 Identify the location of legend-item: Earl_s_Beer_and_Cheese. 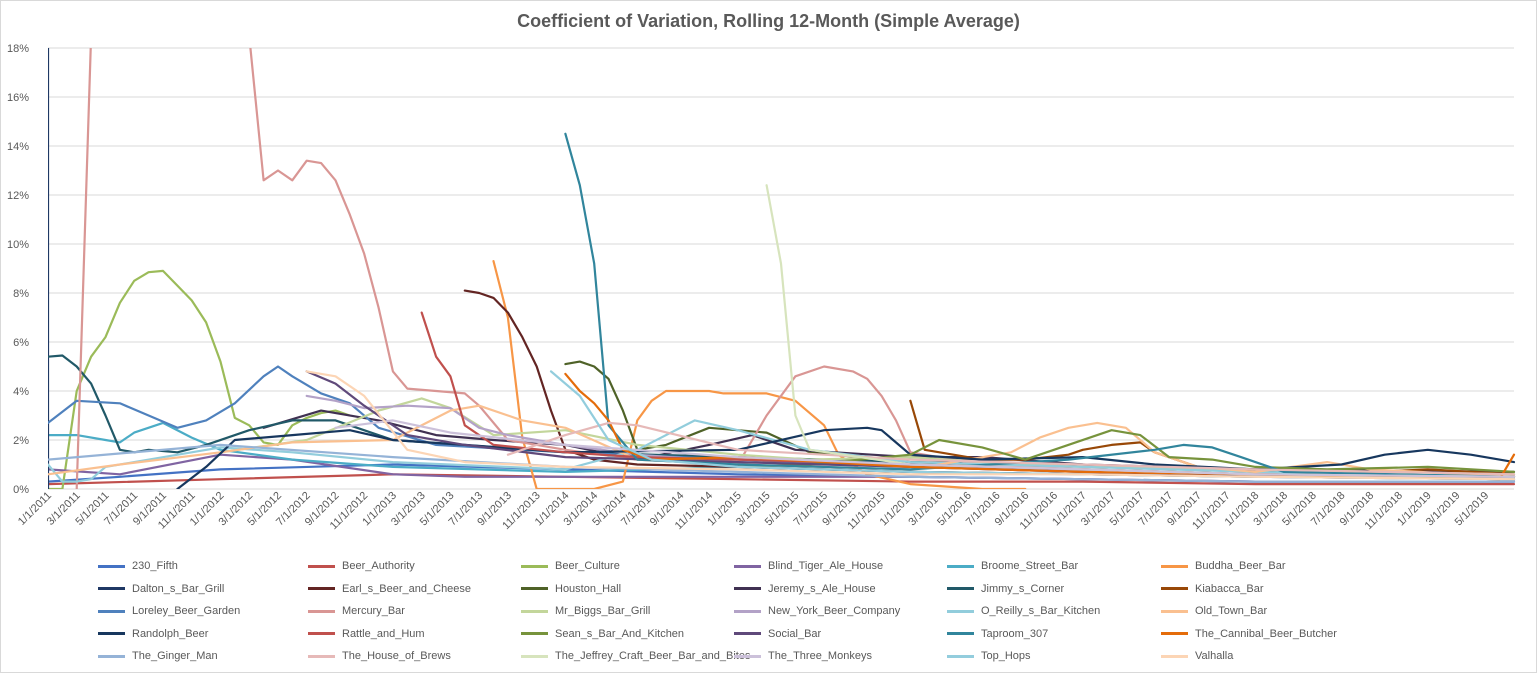
(389, 589).